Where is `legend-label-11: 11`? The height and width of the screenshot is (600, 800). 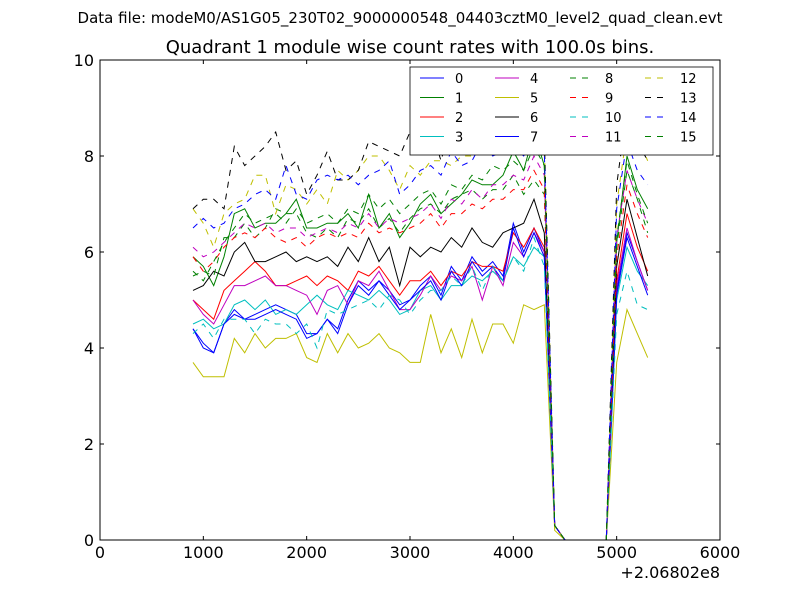 legend-label-11: 11 is located at coordinates (613, 138).